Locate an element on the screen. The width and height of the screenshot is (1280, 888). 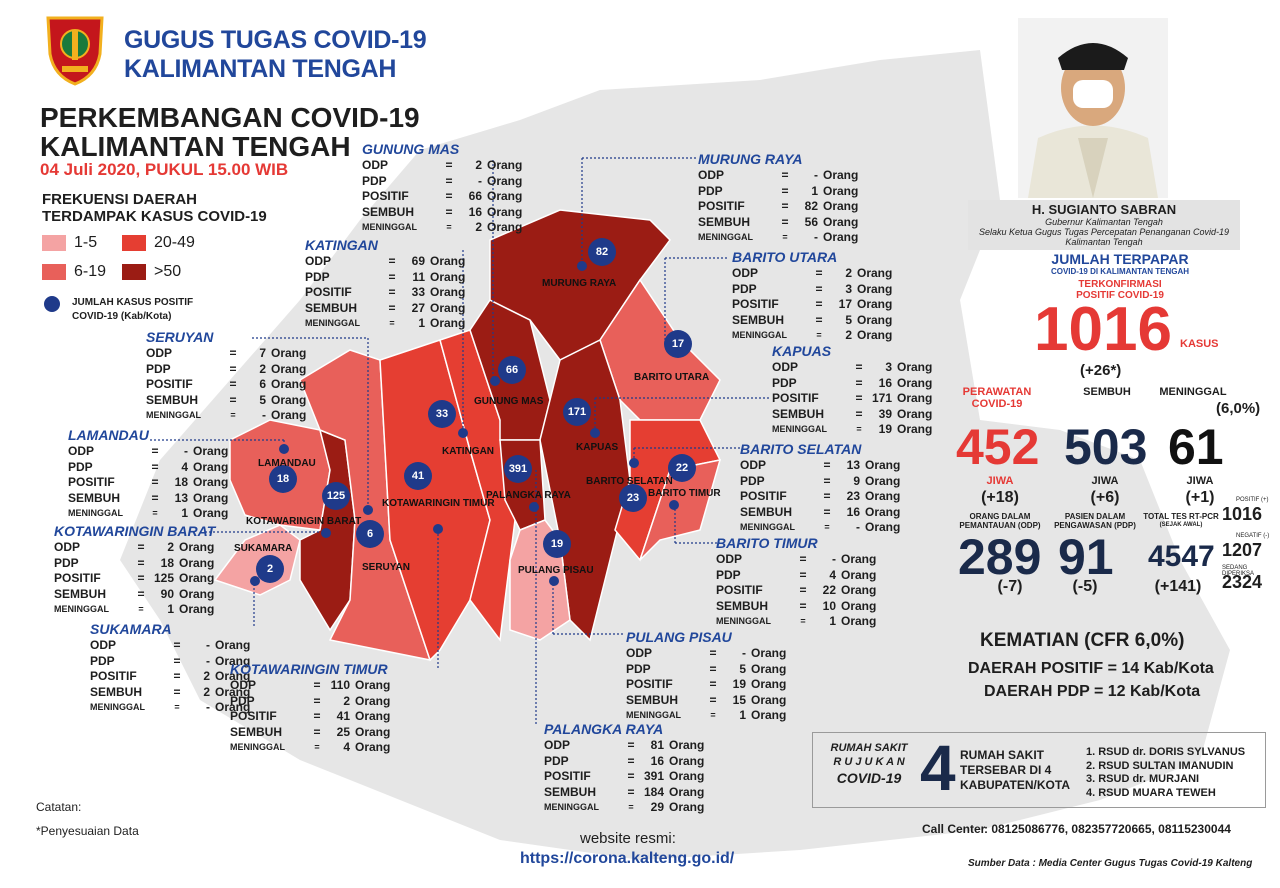
kasus-label: KASUS is located at coordinates (1199, 344).